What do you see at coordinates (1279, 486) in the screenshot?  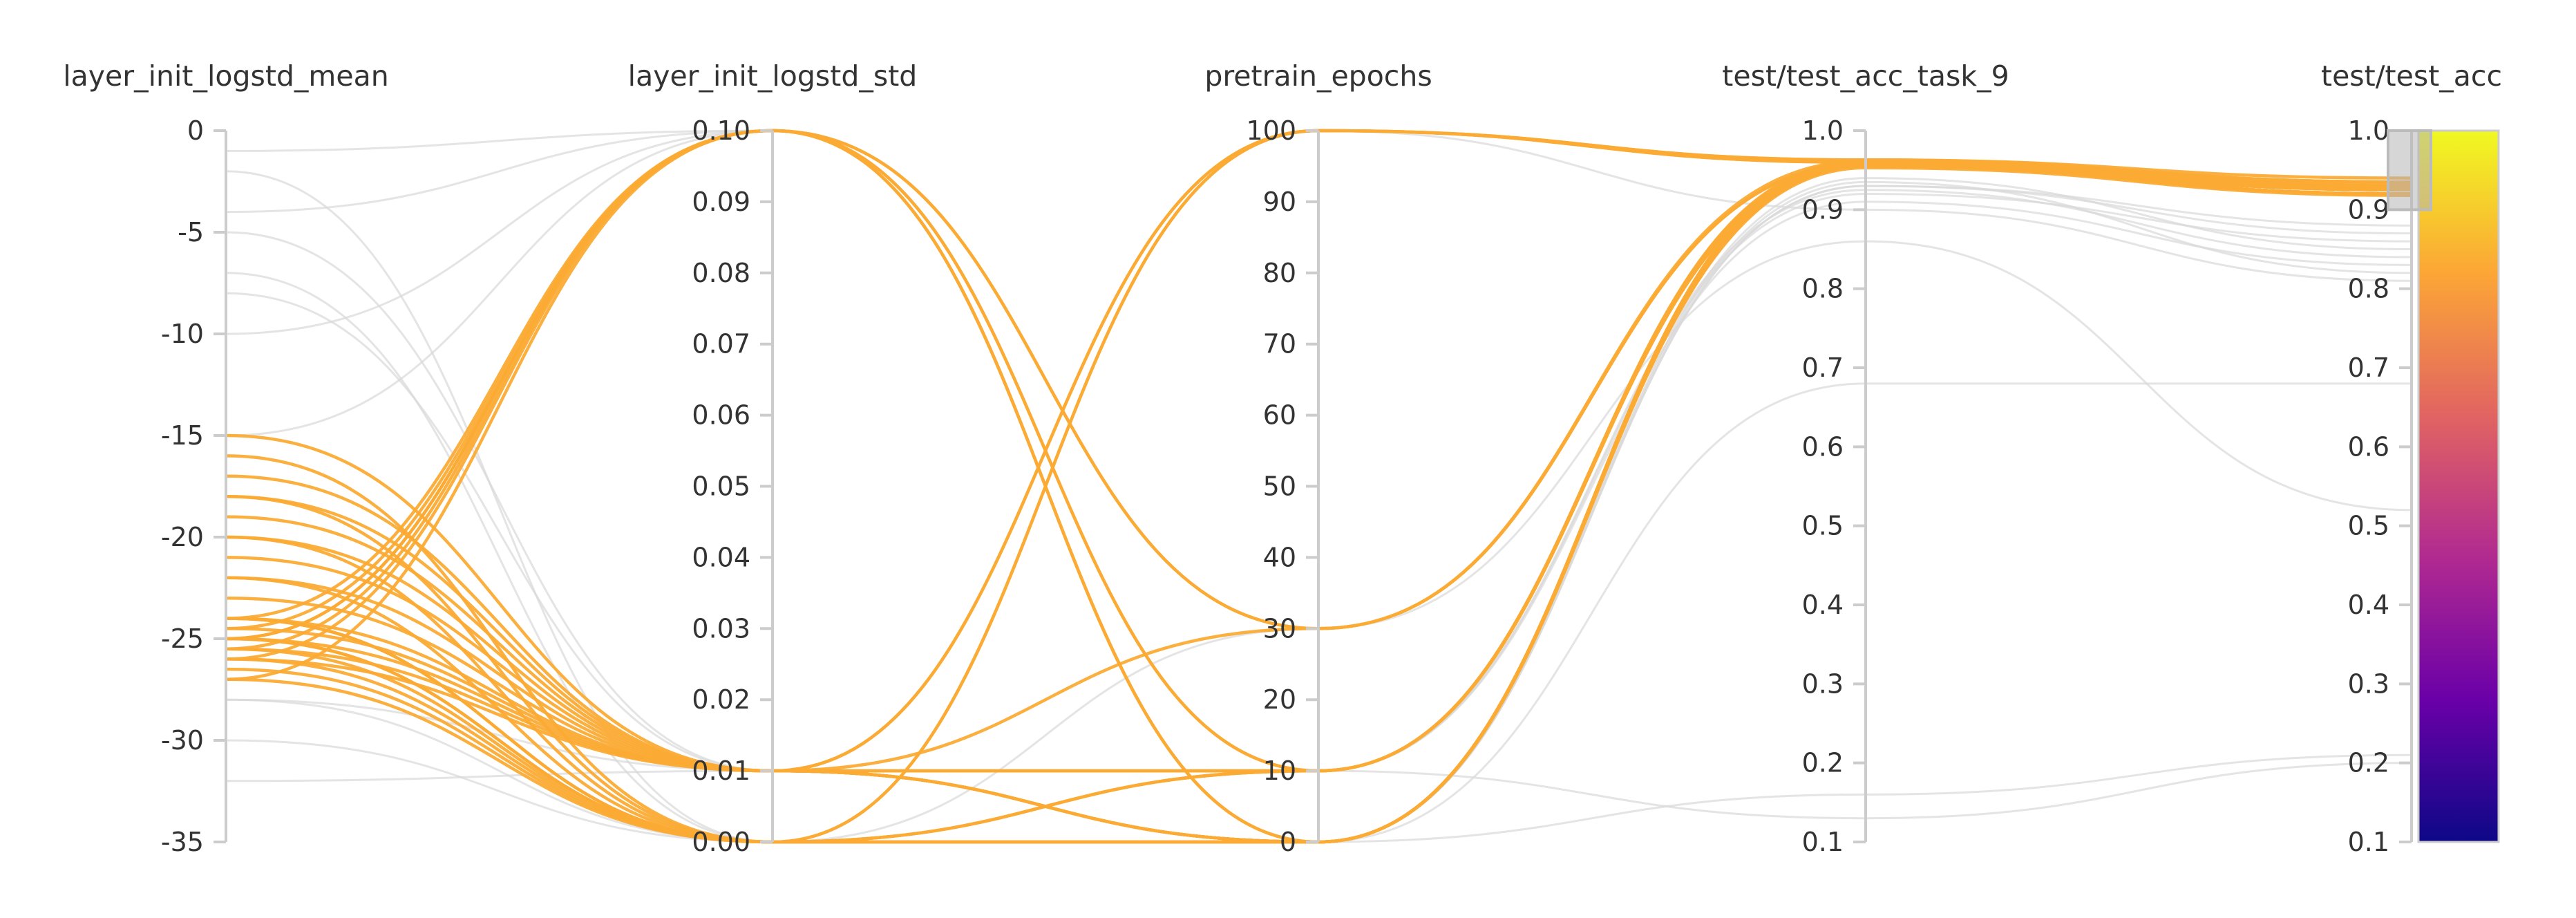 I see `tick-label: 50` at bounding box center [1279, 486].